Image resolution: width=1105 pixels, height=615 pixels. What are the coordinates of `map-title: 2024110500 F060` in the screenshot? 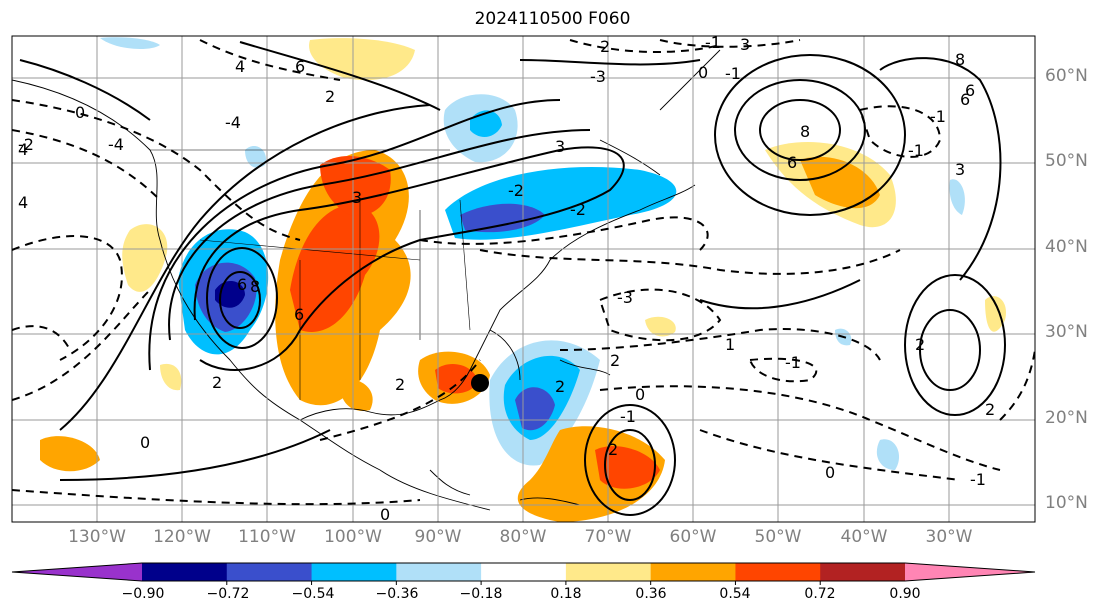 It's located at (552, 19).